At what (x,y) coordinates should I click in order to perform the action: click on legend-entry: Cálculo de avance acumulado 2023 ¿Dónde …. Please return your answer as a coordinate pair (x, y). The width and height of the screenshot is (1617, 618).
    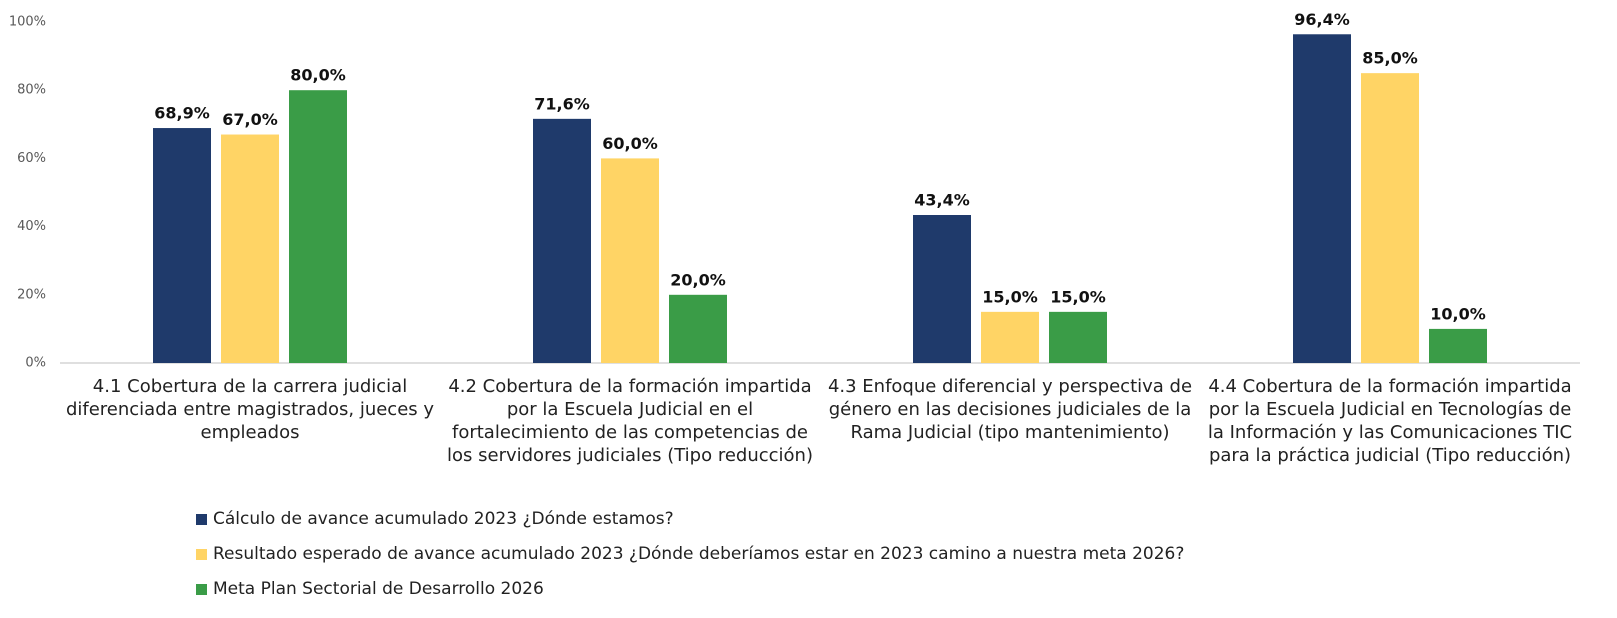
    Looking at the image, I should click on (435, 519).